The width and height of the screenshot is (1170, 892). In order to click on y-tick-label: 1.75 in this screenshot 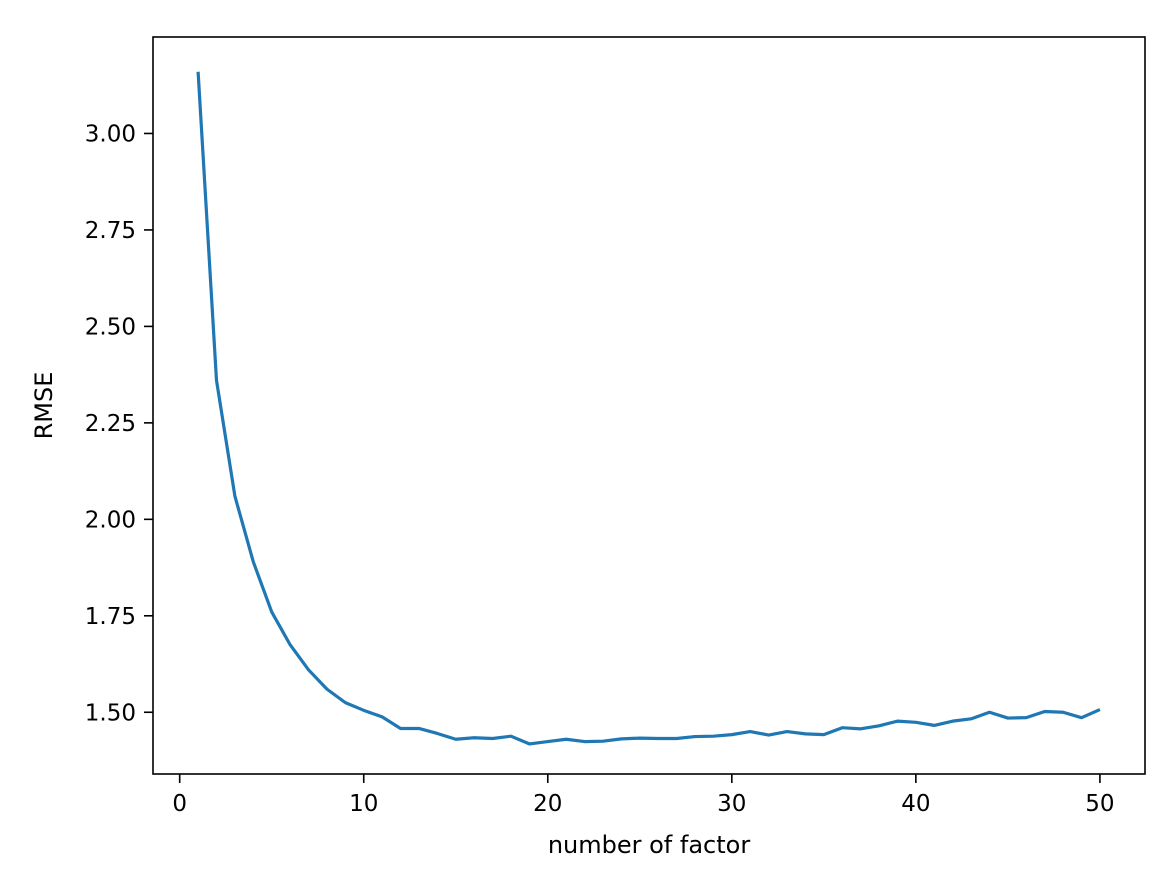, I will do `click(110, 617)`.